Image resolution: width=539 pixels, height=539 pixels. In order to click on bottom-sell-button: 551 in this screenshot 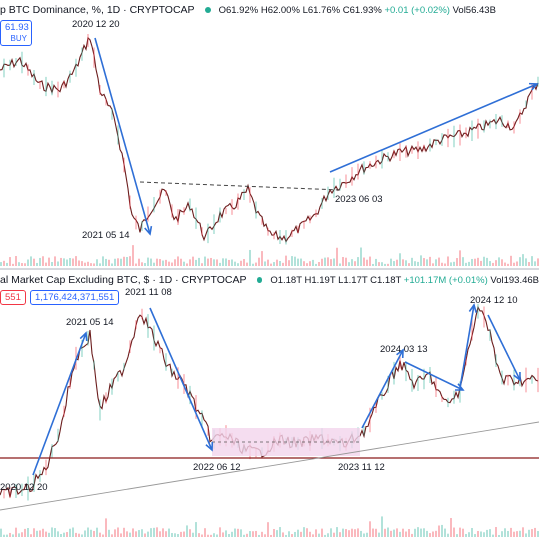, I will do `click(13, 297)`.